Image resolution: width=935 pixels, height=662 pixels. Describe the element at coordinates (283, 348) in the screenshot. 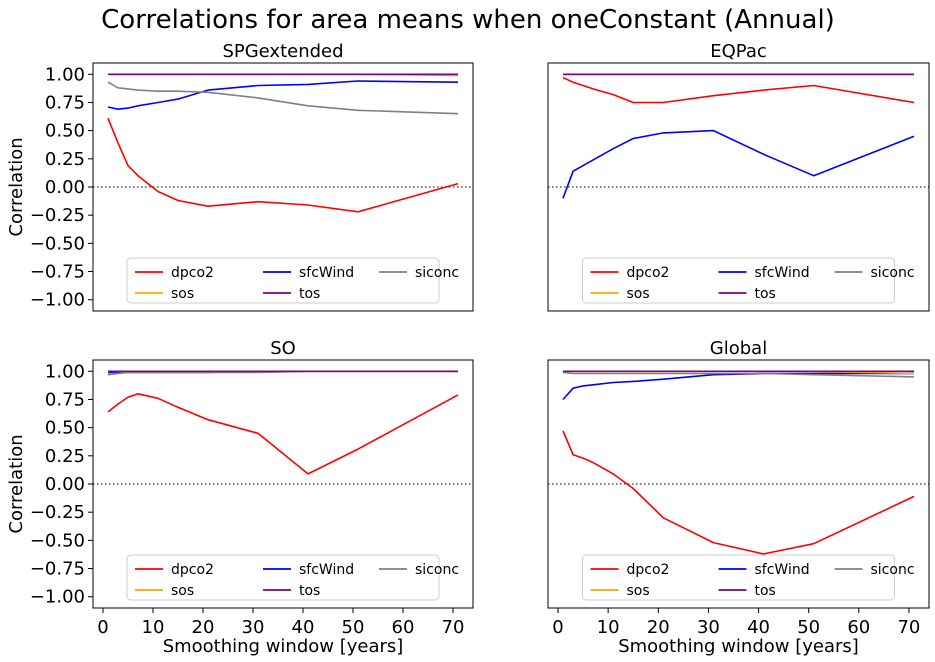

I see `panel-title: SO` at that location.